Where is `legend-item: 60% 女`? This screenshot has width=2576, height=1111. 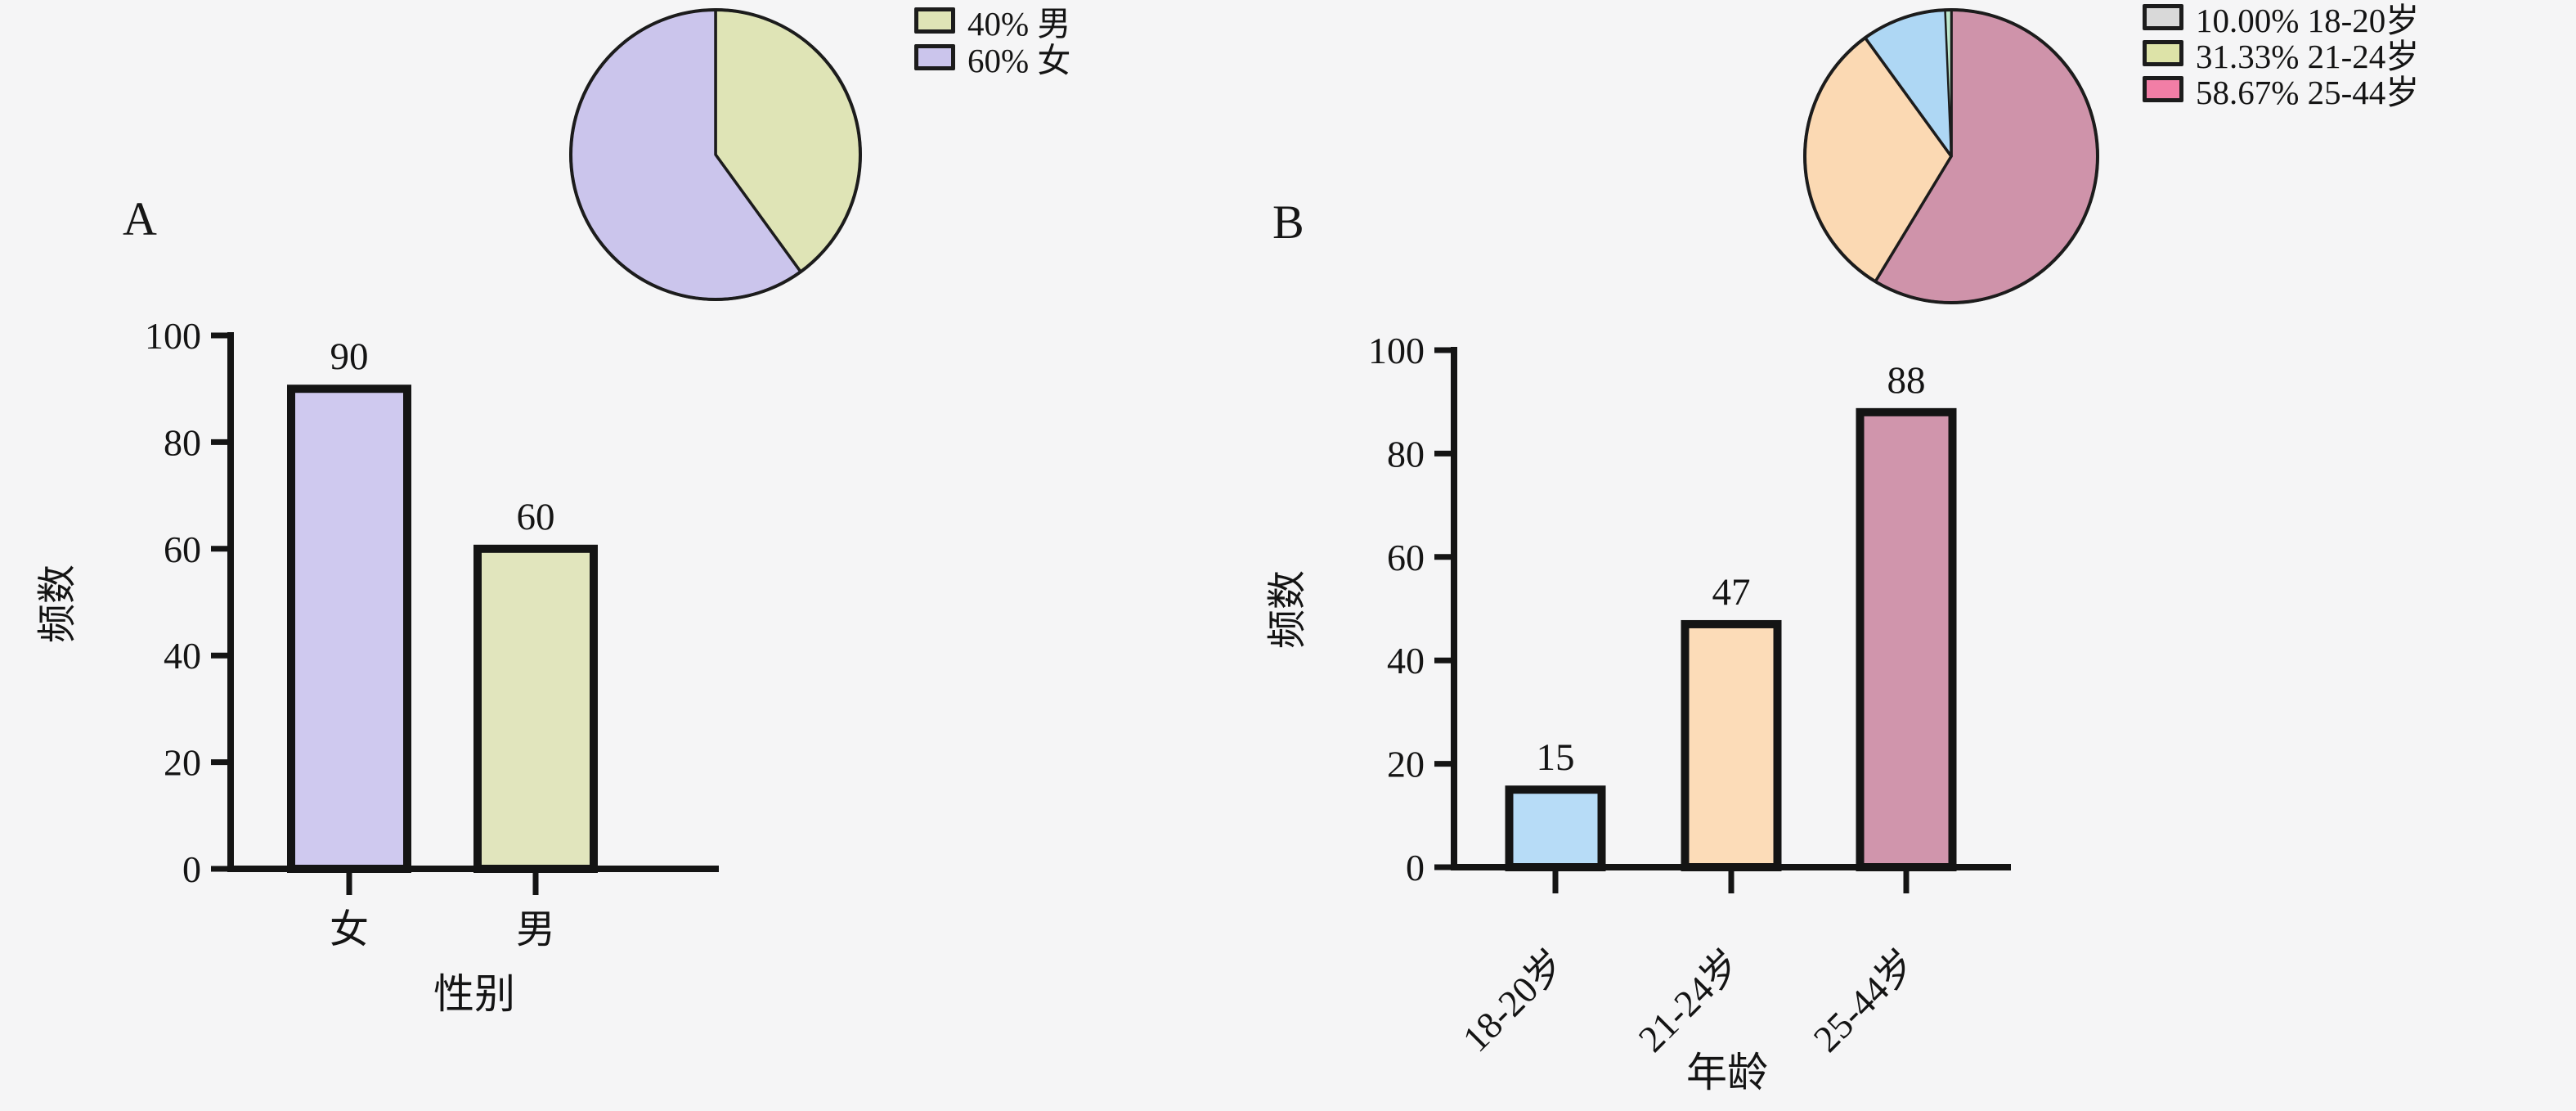
legend-item: 60% 女 is located at coordinates (992, 60).